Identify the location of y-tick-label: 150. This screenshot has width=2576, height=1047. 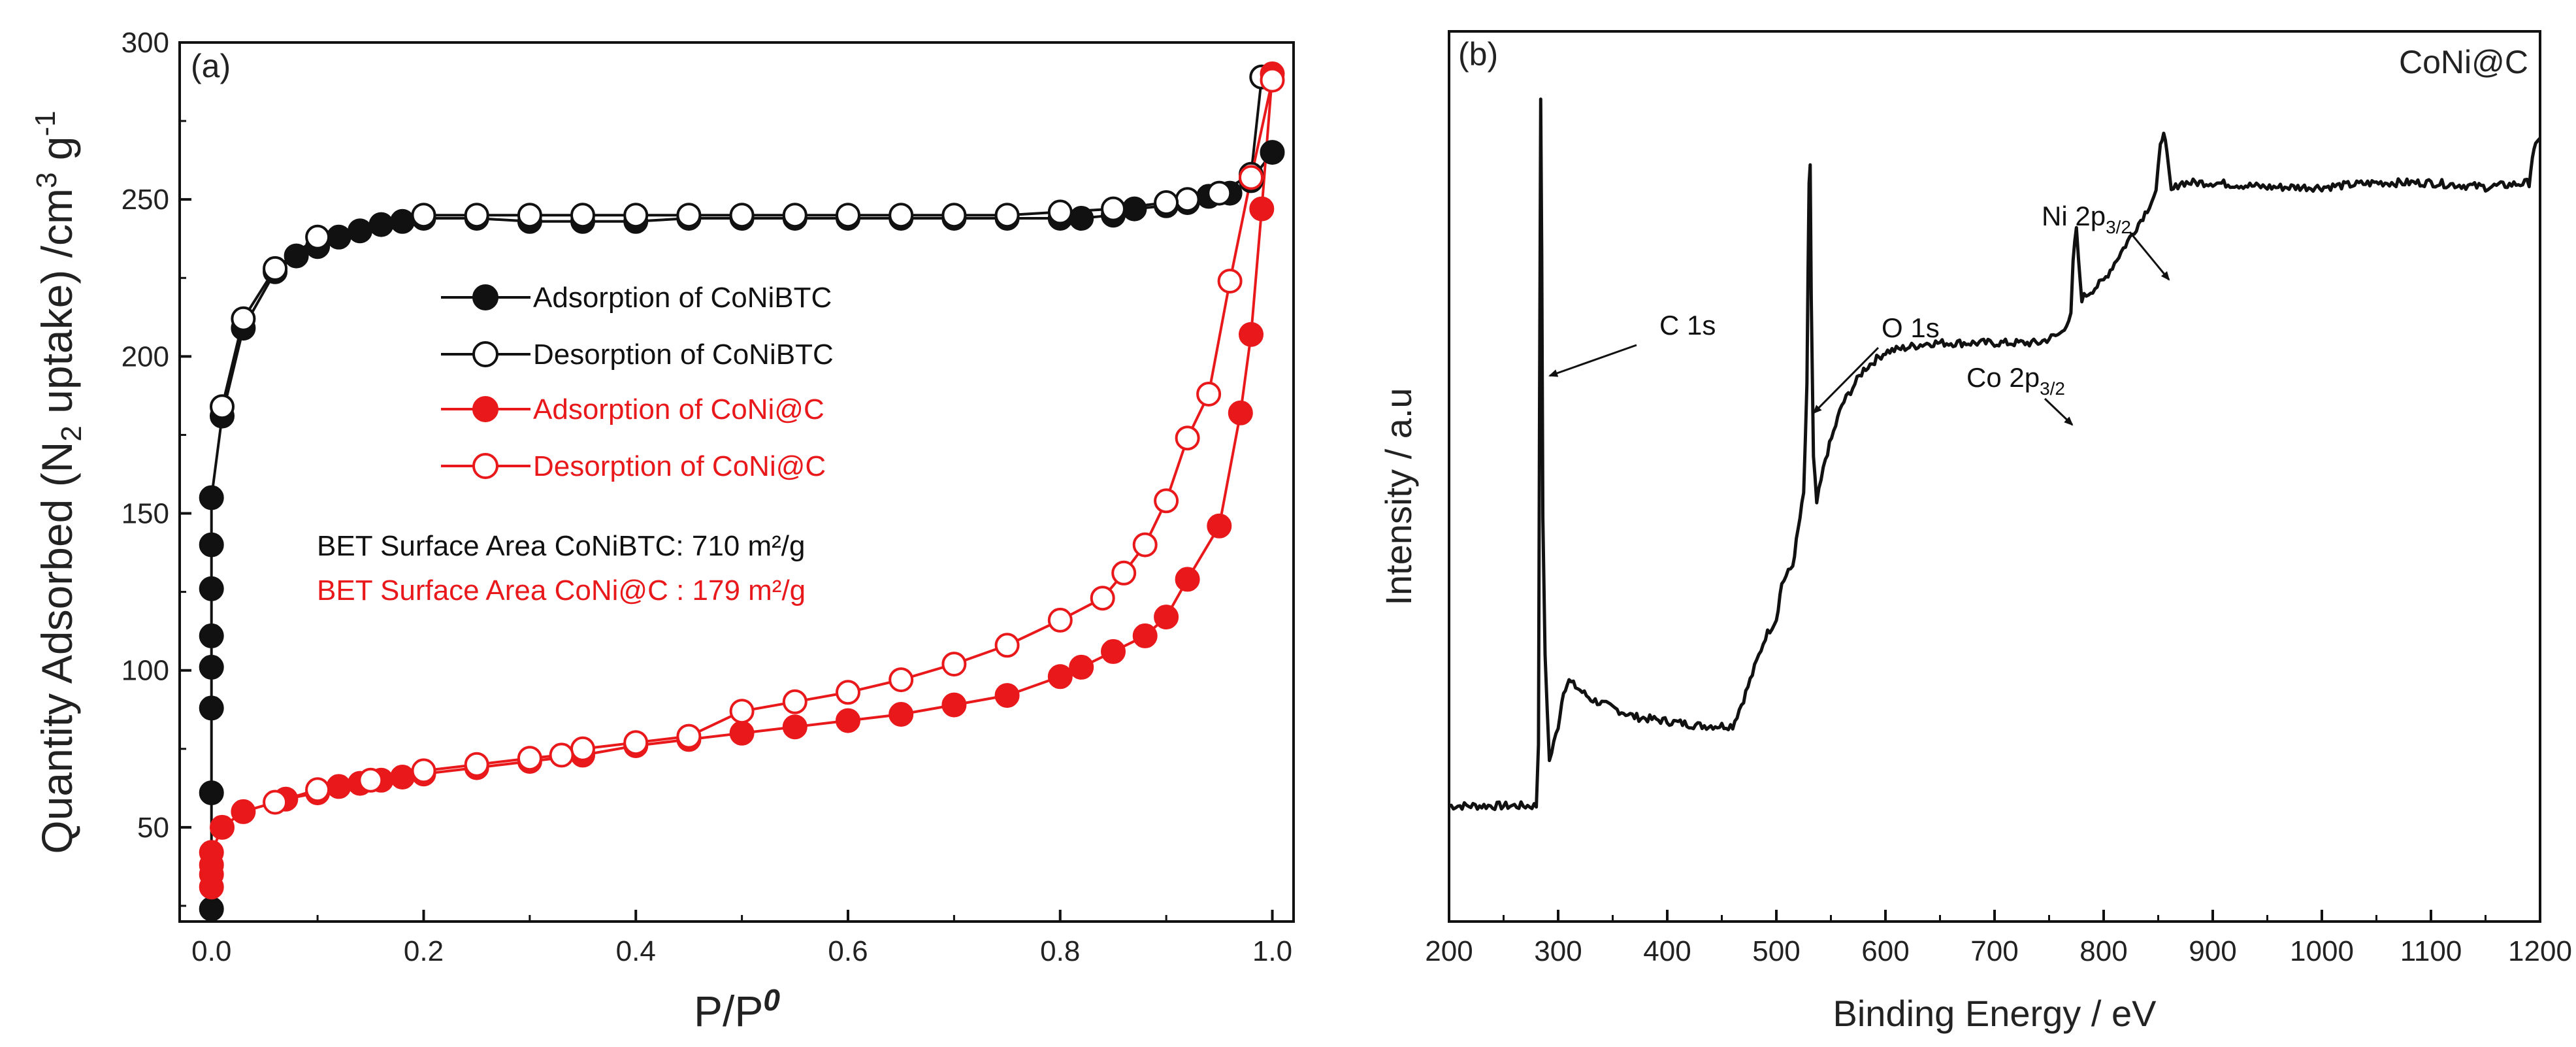
(145, 514).